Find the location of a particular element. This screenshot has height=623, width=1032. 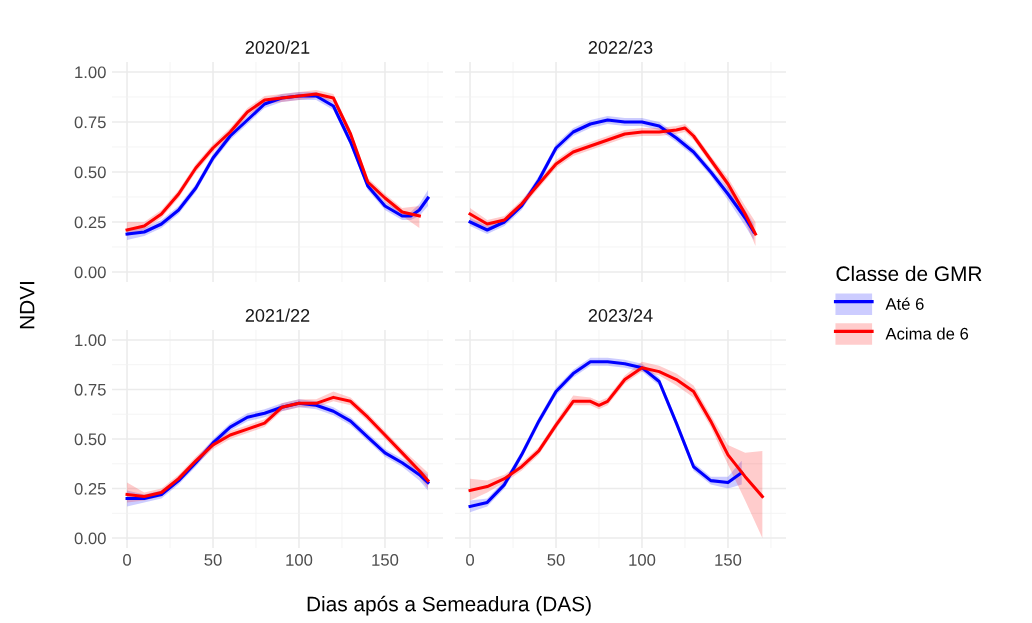

legend-label: Acima de 6 is located at coordinates (927, 333).